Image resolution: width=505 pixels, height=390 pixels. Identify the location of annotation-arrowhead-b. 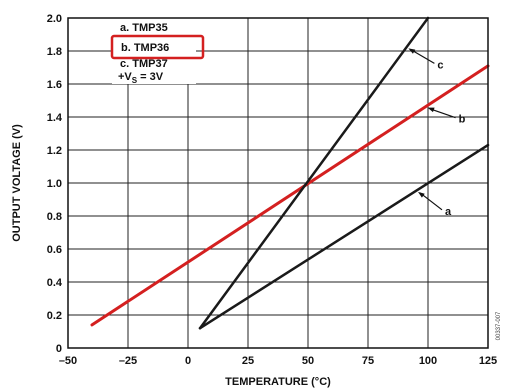
(431, 110).